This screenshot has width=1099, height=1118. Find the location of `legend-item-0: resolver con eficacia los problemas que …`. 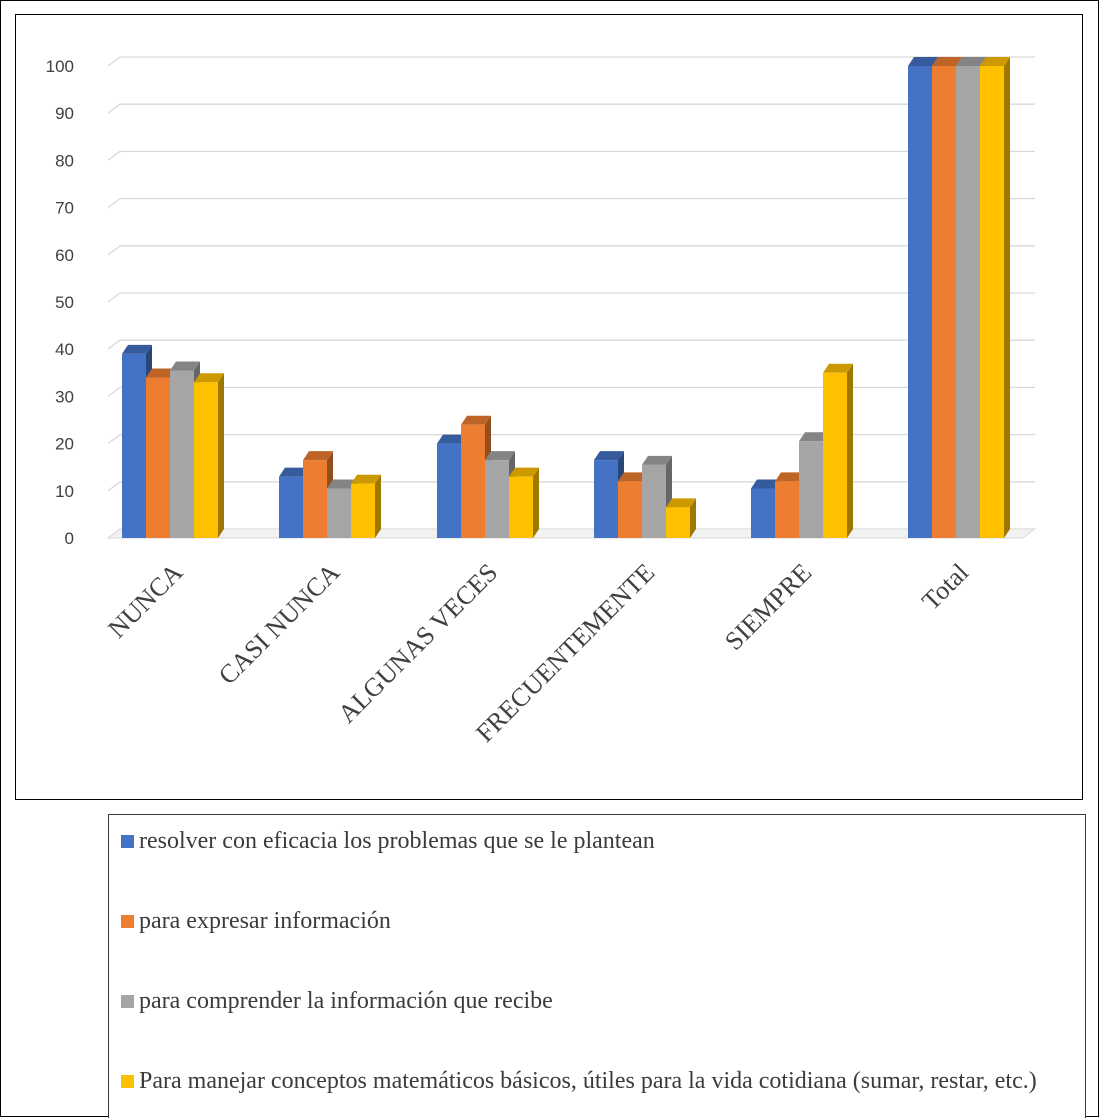

legend-item-0: resolver con eficacia los problemas que … is located at coordinates (596, 841).